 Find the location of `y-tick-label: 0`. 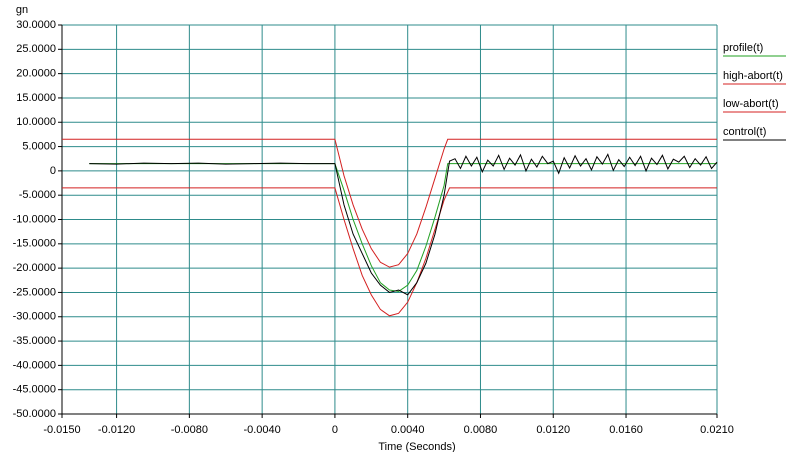

y-tick-label: 0 is located at coordinates (53, 171).